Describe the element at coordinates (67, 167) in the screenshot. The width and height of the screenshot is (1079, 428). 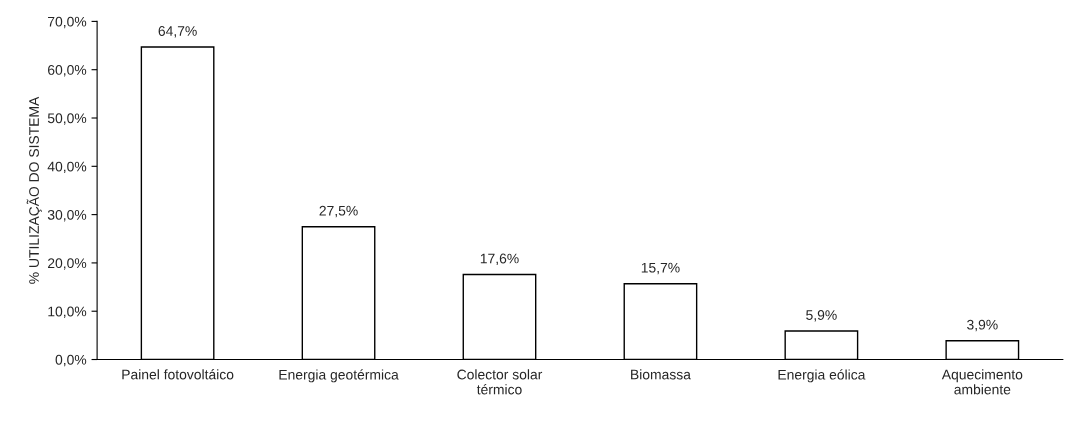
I see `y-tick-label: 40,0%` at that location.